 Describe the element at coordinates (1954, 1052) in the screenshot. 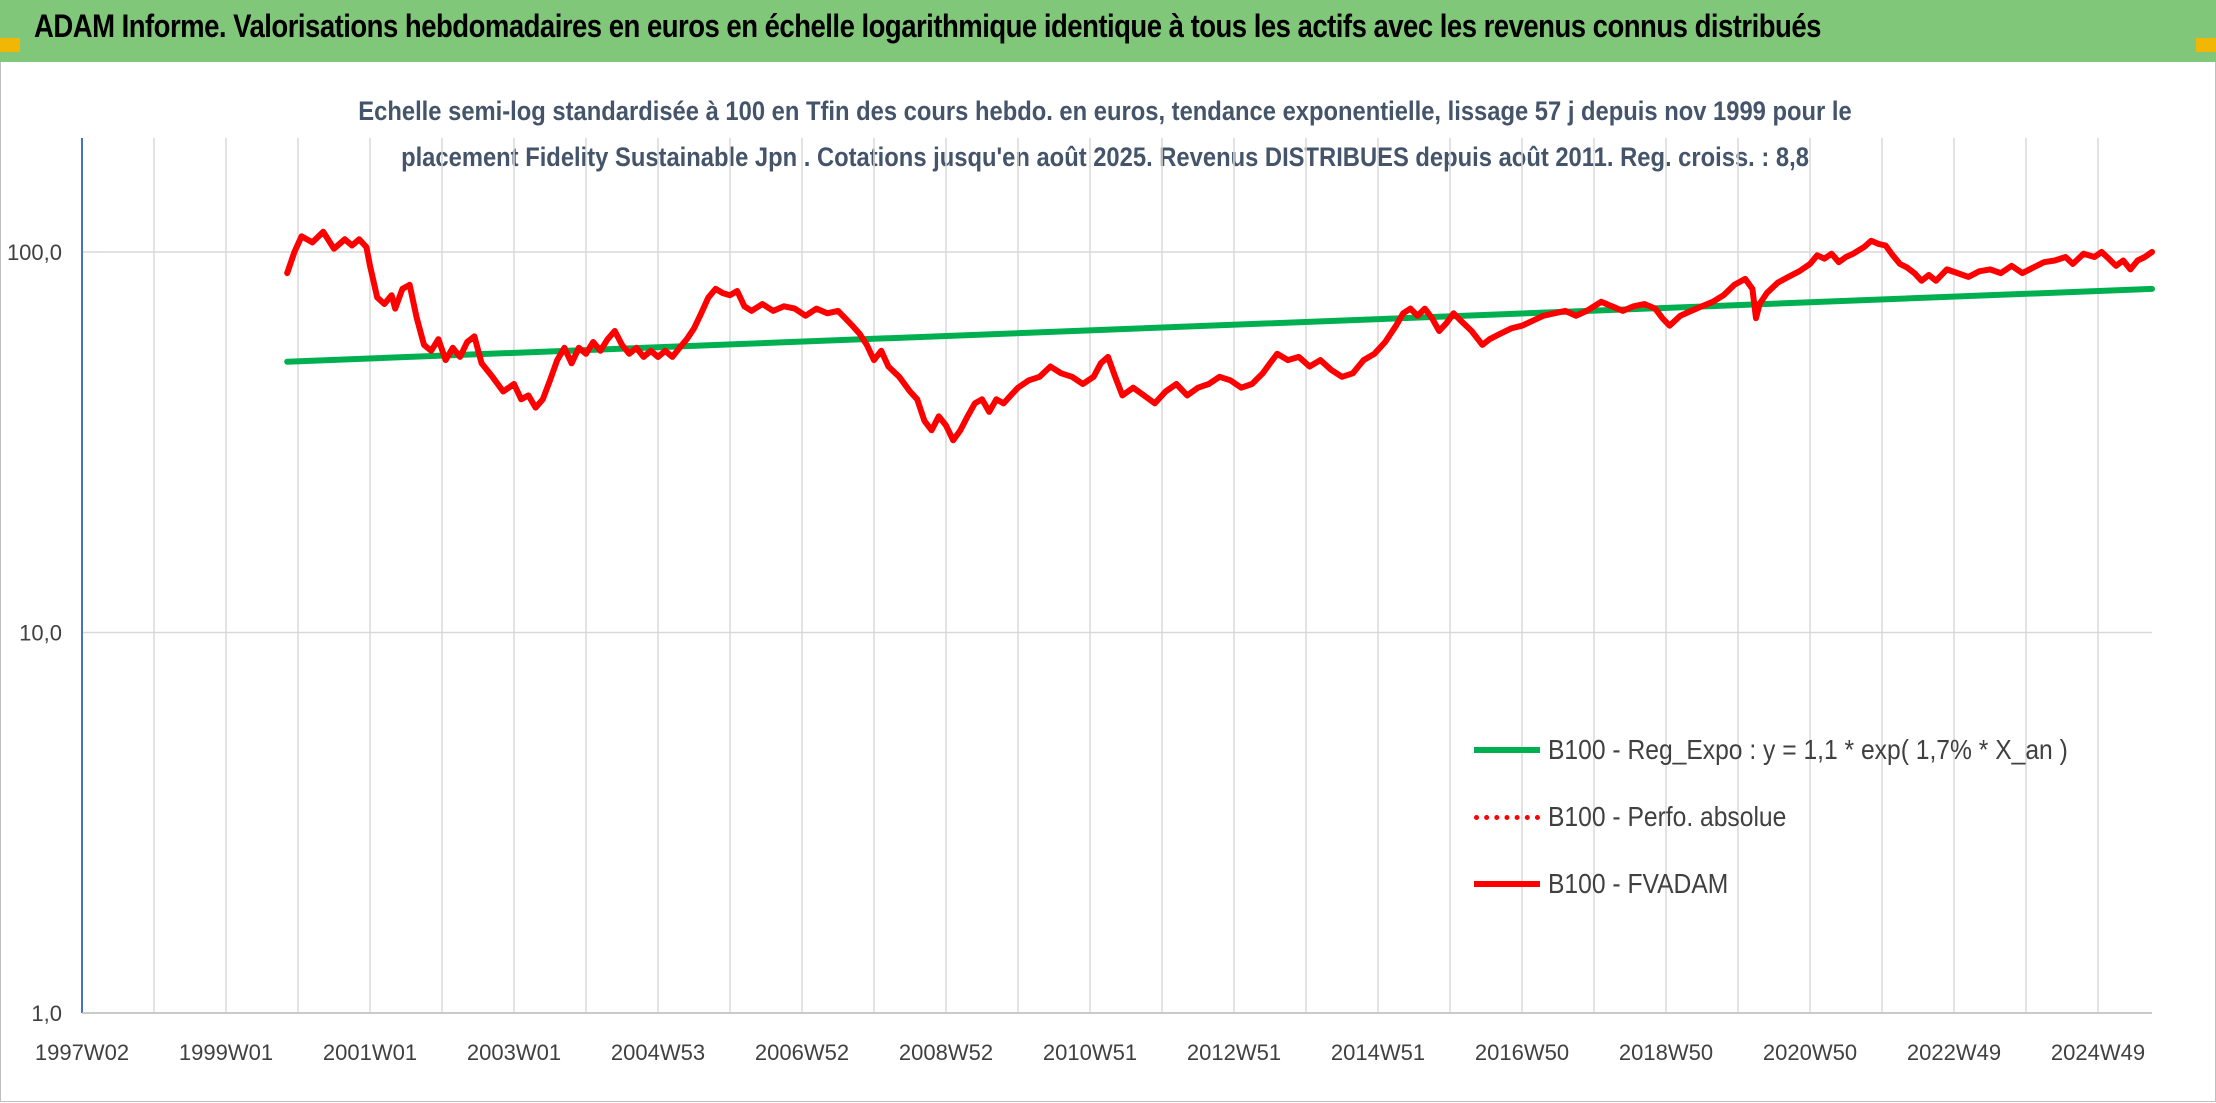

I see `x-tick-label: 2022W49` at that location.